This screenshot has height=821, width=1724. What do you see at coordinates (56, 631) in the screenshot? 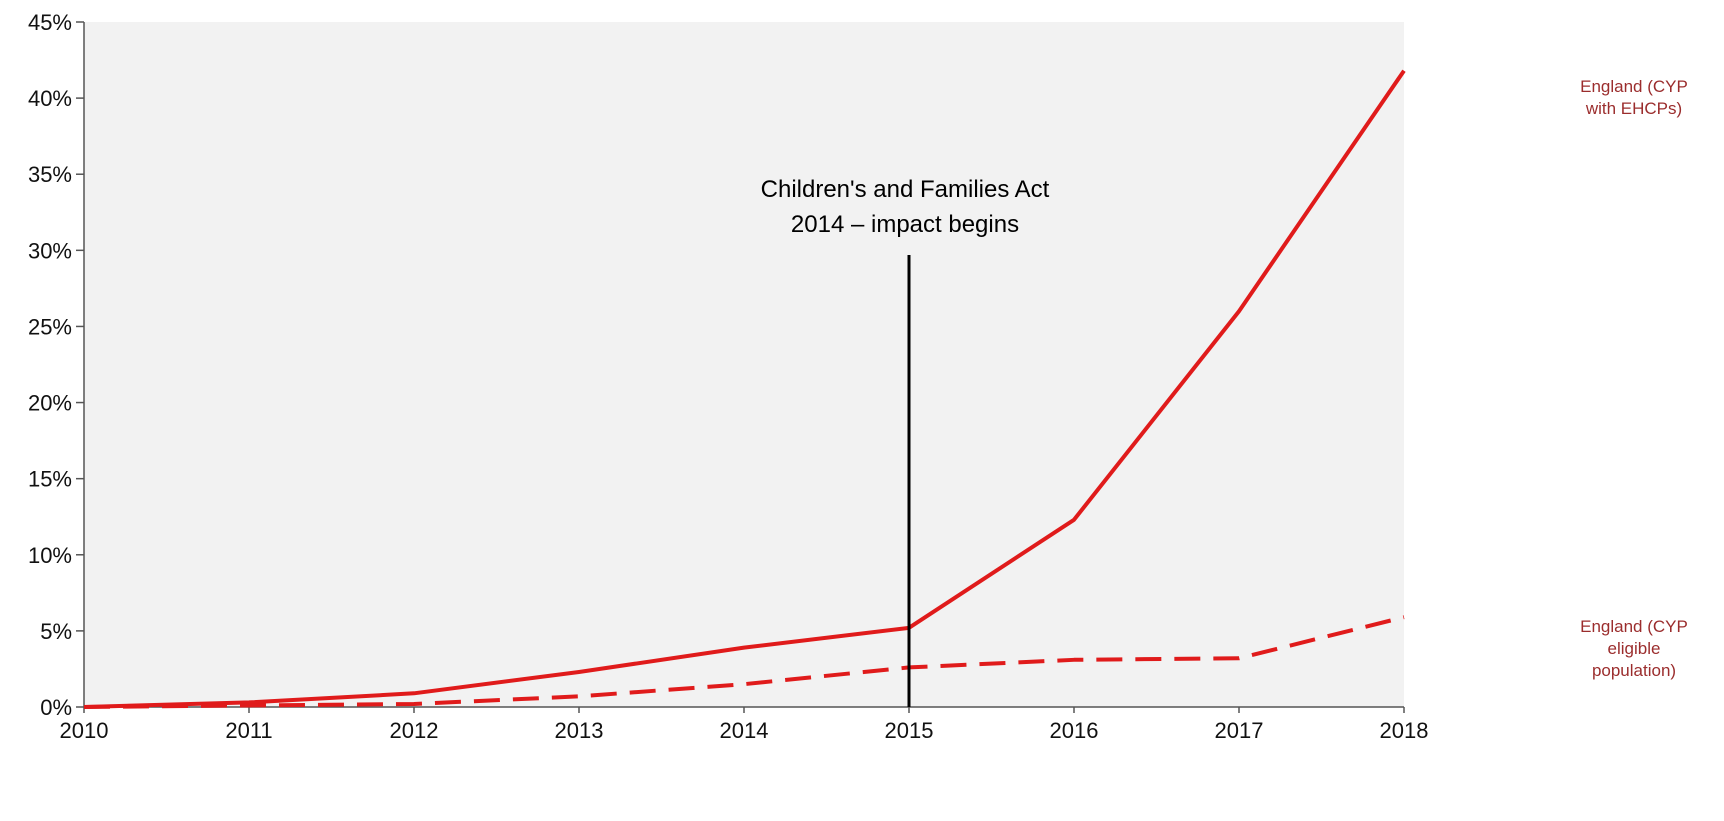
I see `y-tick-label: 5%` at bounding box center [56, 631].